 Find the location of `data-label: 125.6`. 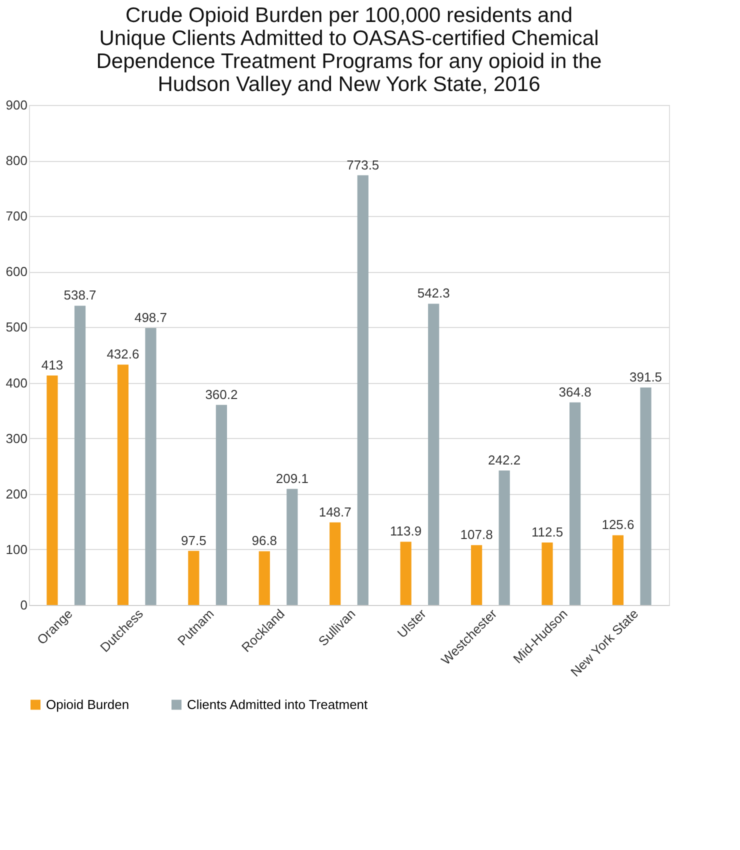

data-label: 125.6 is located at coordinates (618, 524).